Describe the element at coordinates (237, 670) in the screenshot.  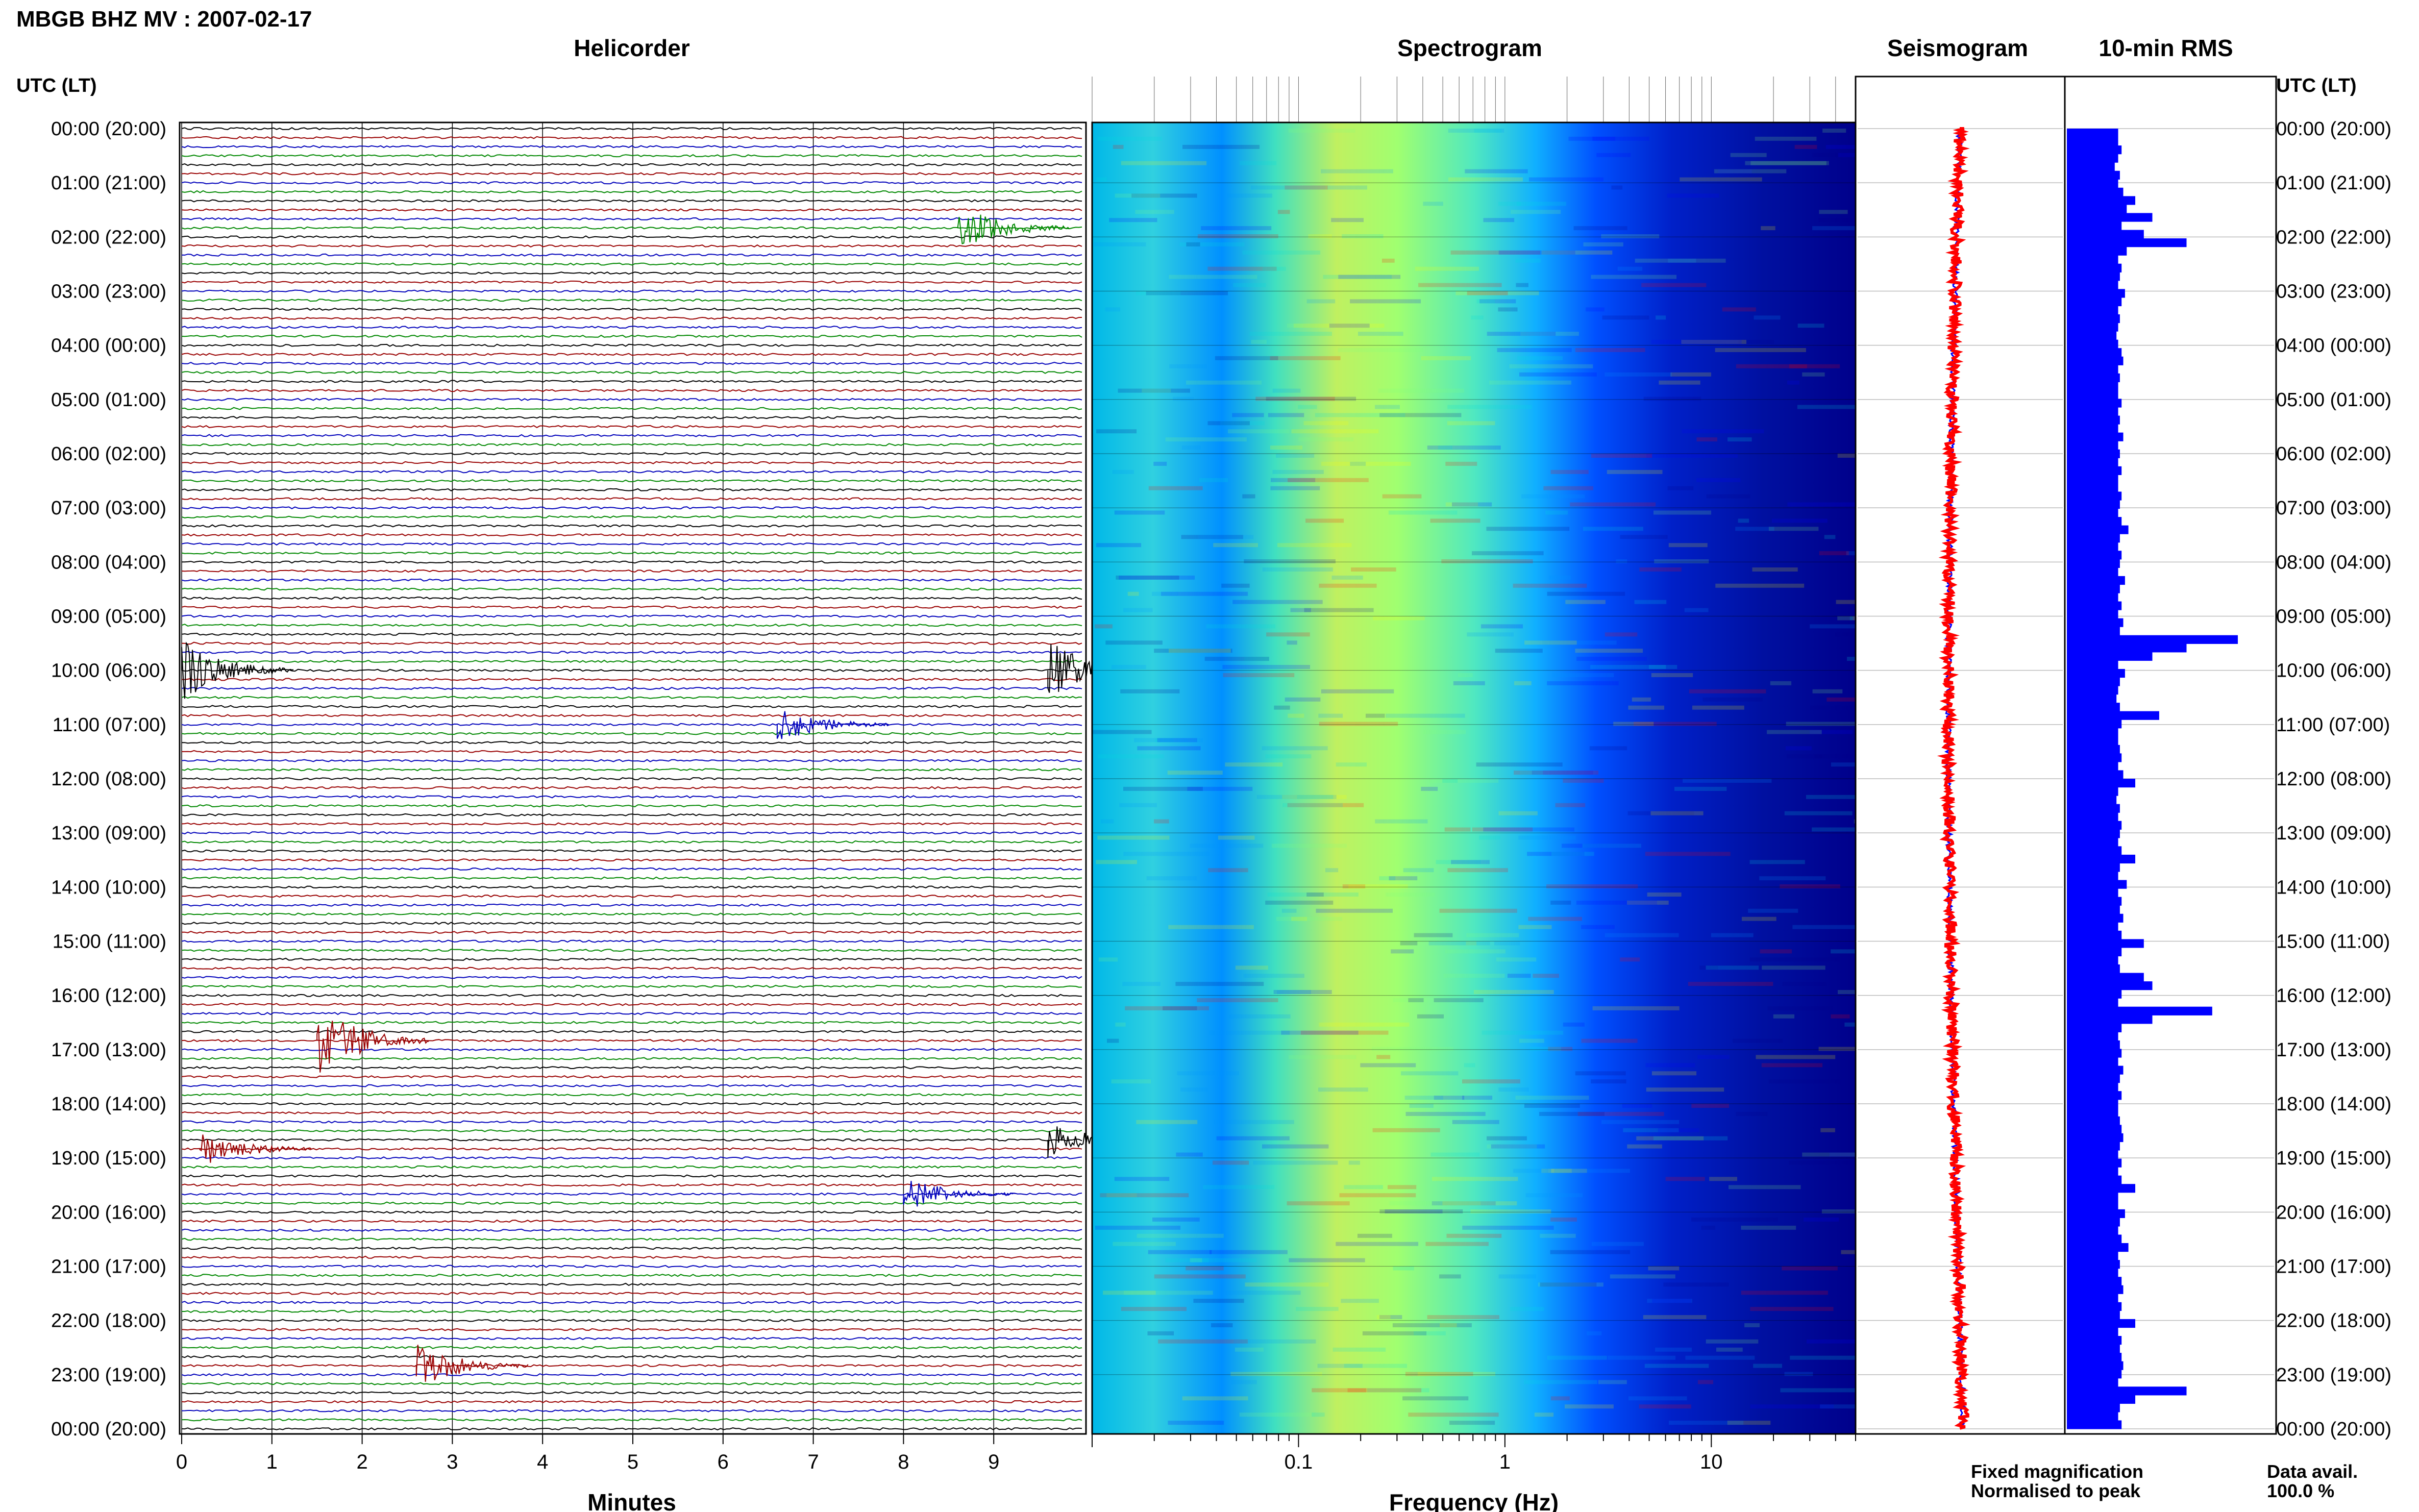
I see `helicorder-event` at that location.